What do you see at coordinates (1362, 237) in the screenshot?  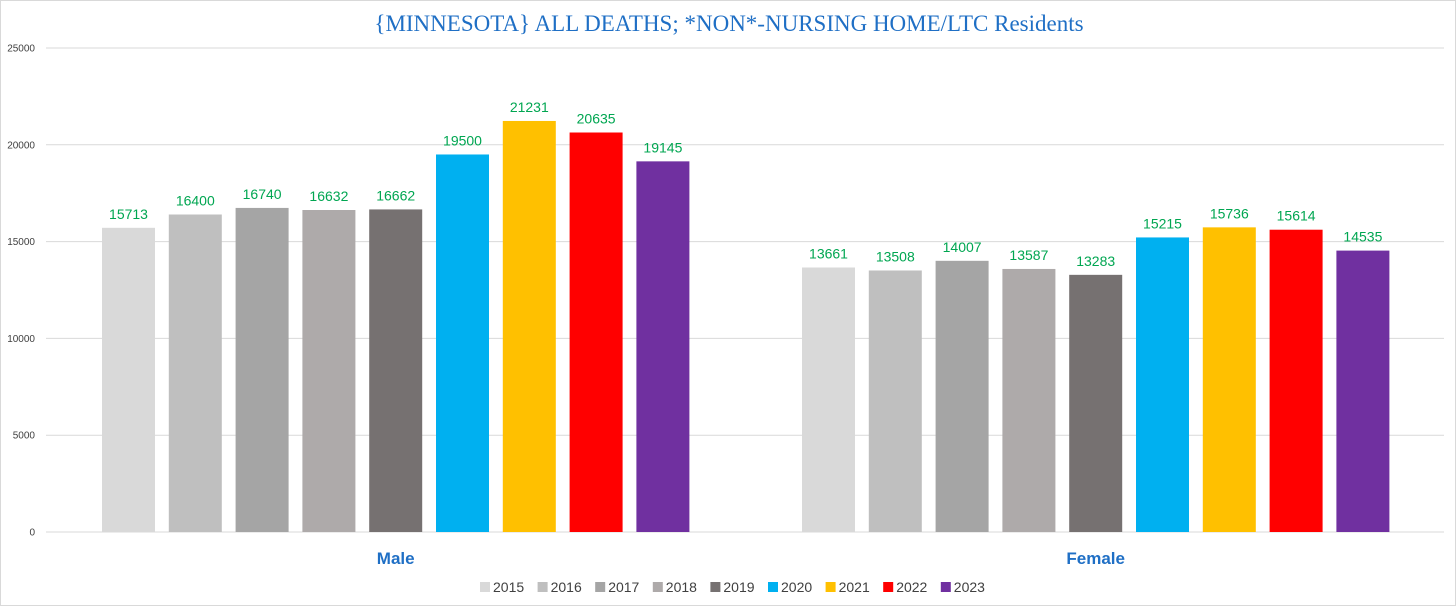 I see `data-label-female-2023: 14535` at bounding box center [1362, 237].